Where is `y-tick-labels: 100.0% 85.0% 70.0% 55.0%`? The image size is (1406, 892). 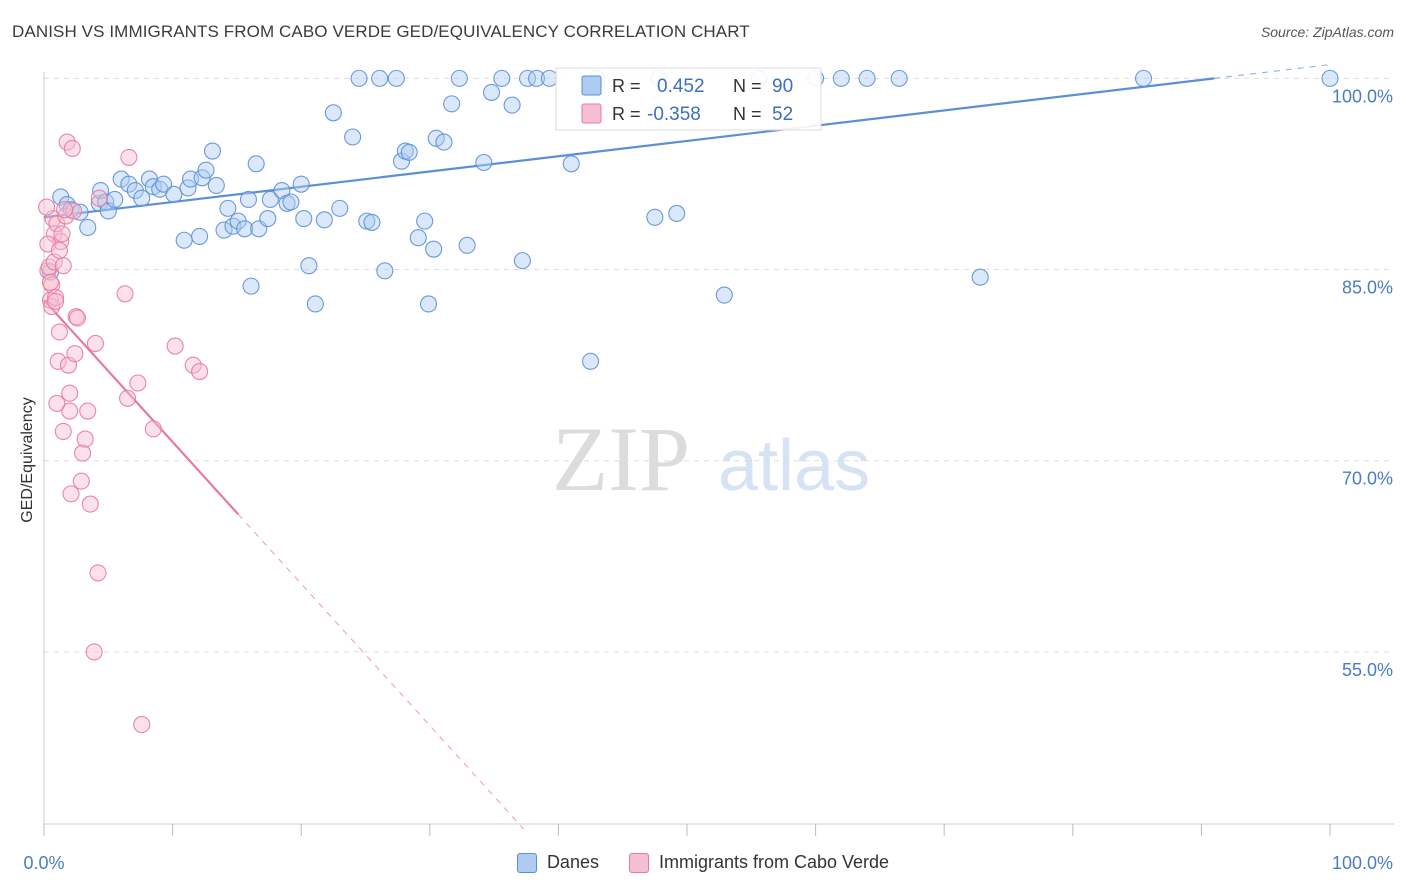
y-tick-labels: 100.0% 85.0% 70.0% 55.0% is located at coordinates (1362, 383).